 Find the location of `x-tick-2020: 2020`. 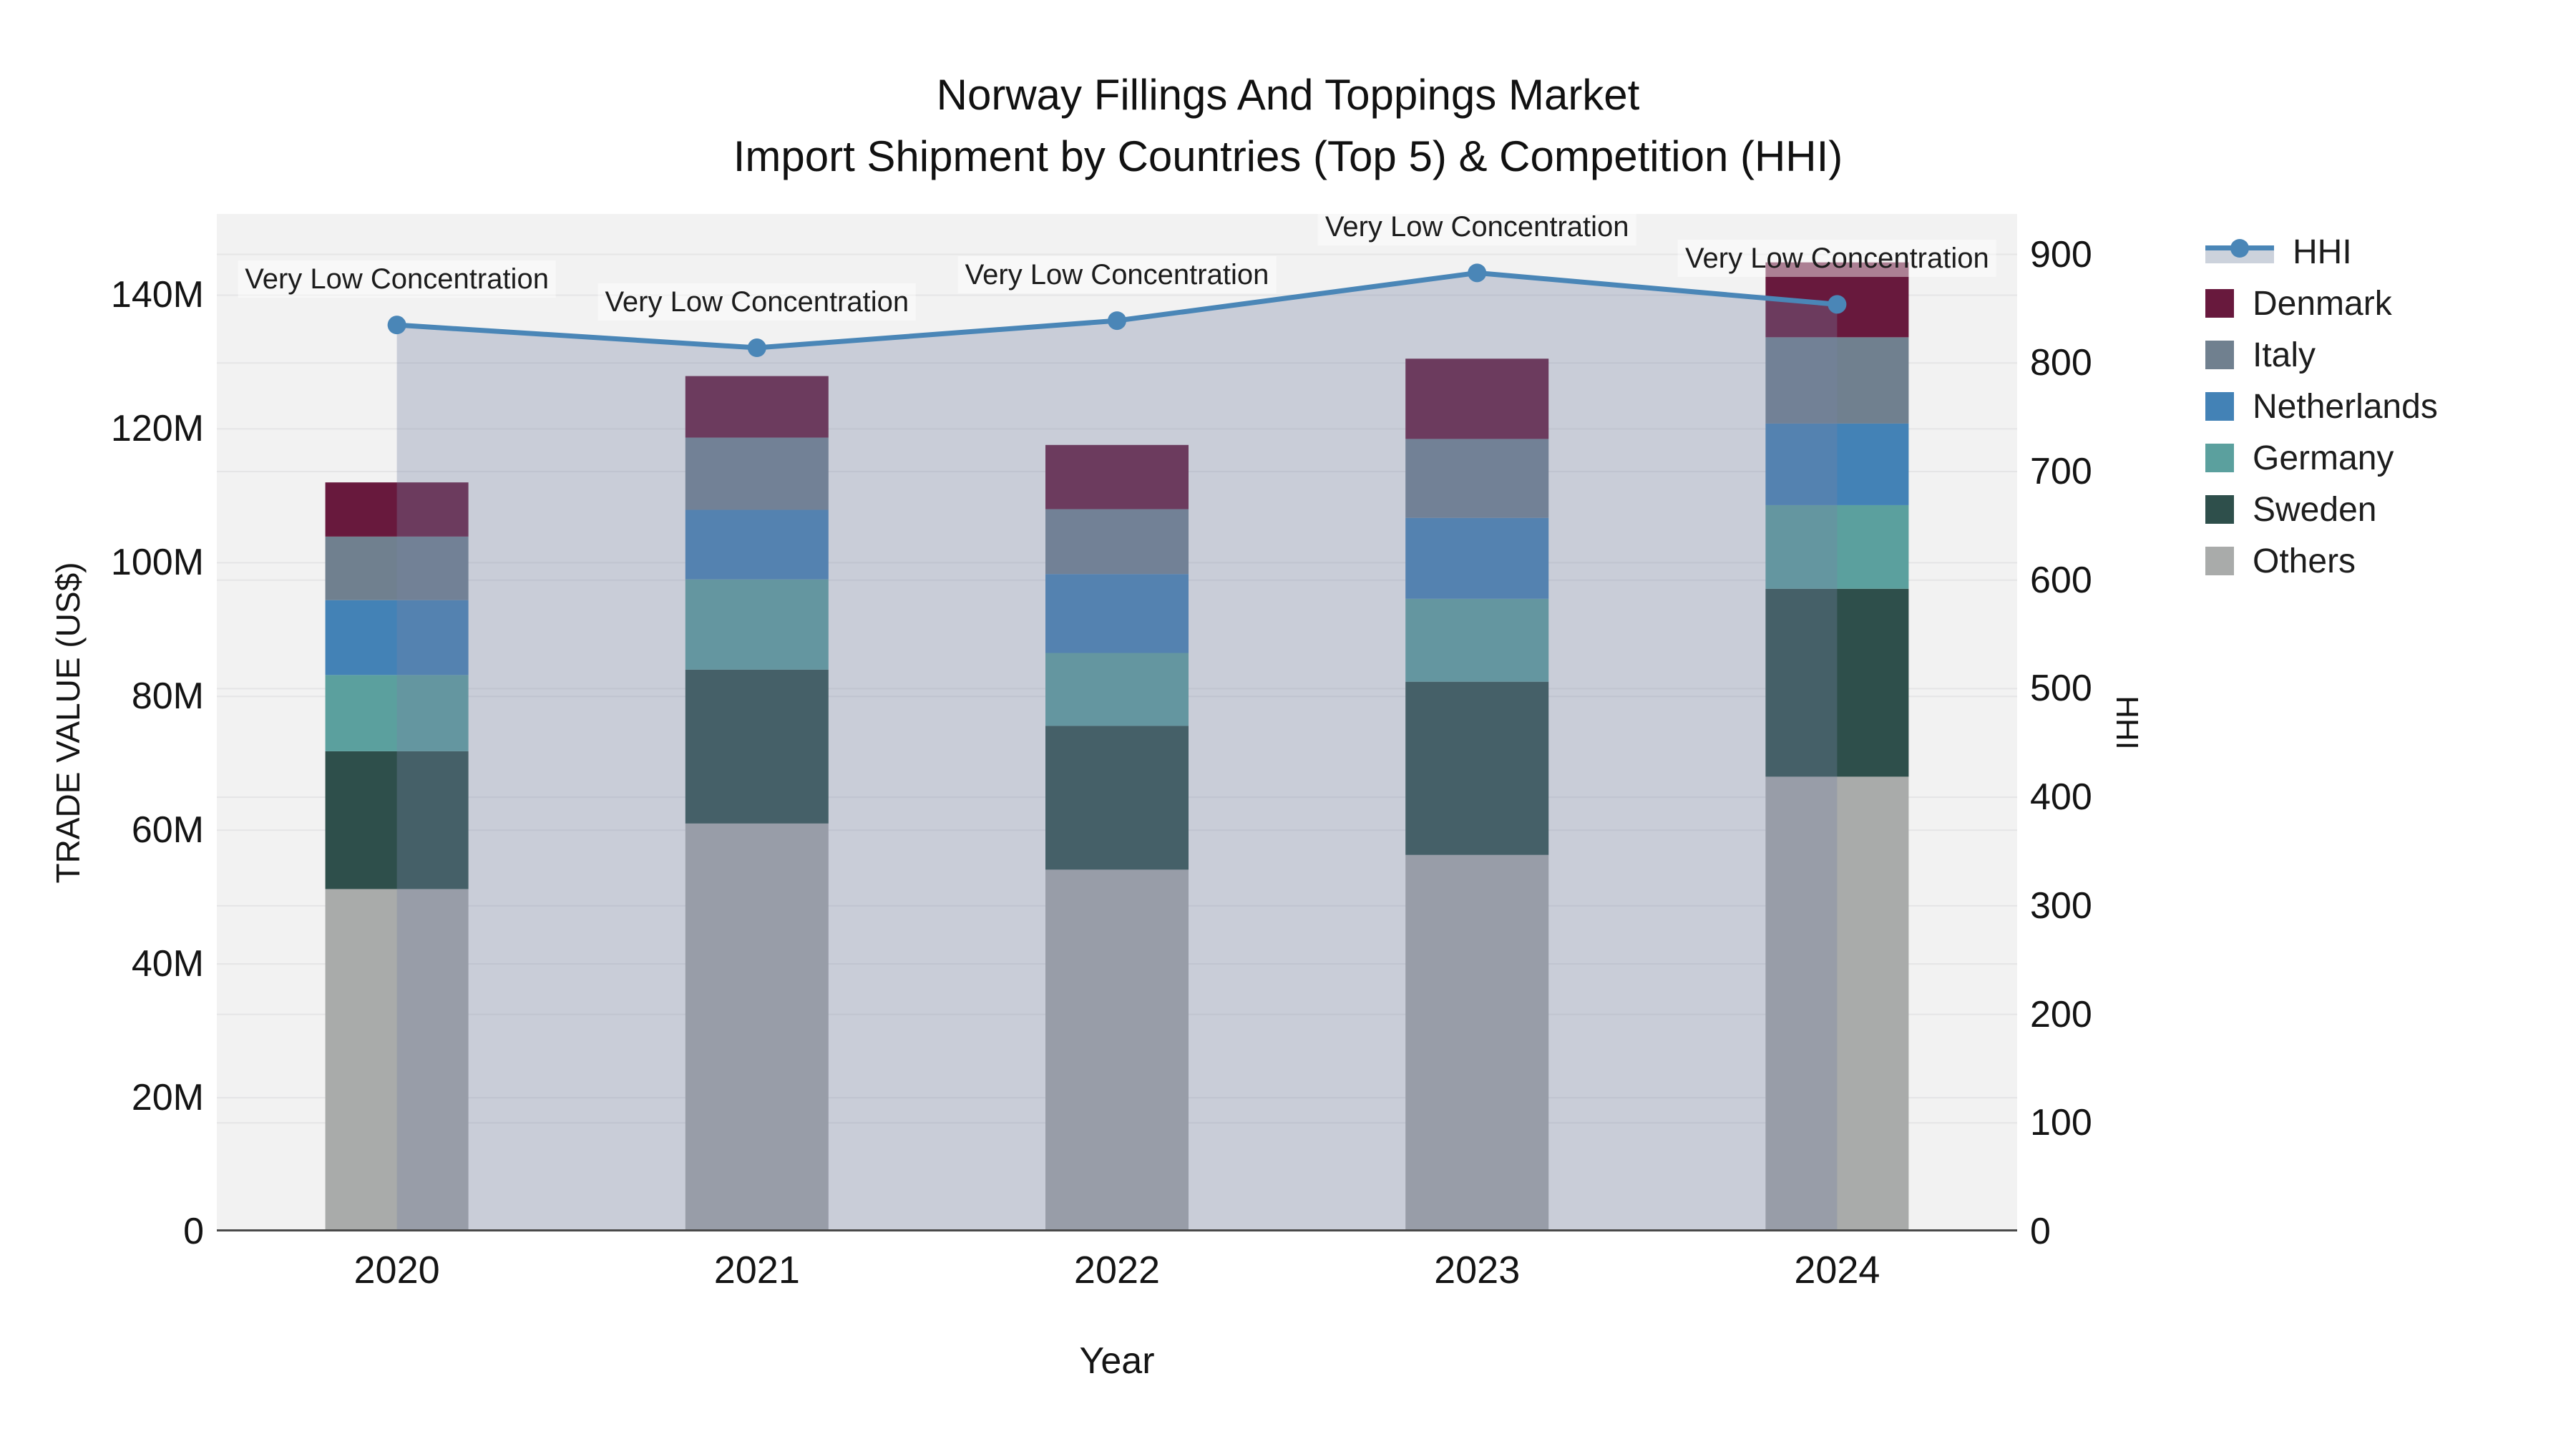

x-tick-2020: 2020 is located at coordinates (396, 1270).